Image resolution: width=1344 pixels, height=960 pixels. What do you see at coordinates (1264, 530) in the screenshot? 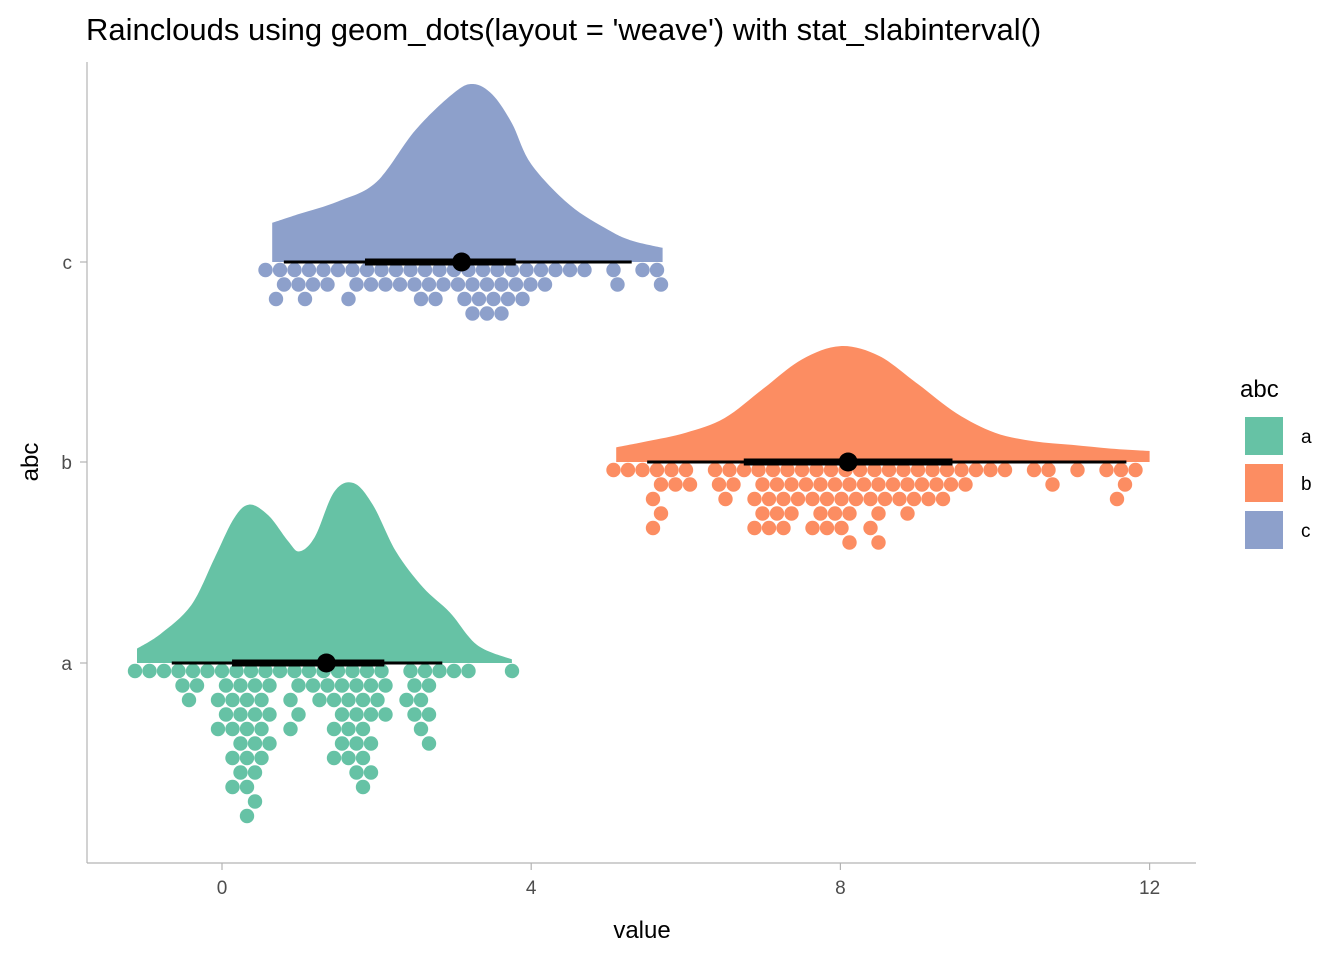
I see `legend-key-c` at bounding box center [1264, 530].